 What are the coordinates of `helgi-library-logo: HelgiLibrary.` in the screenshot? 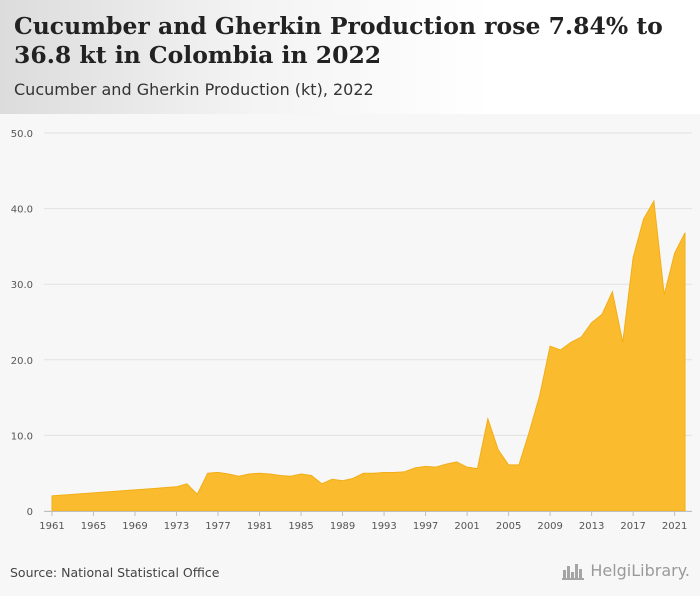 It's located at (626, 570).